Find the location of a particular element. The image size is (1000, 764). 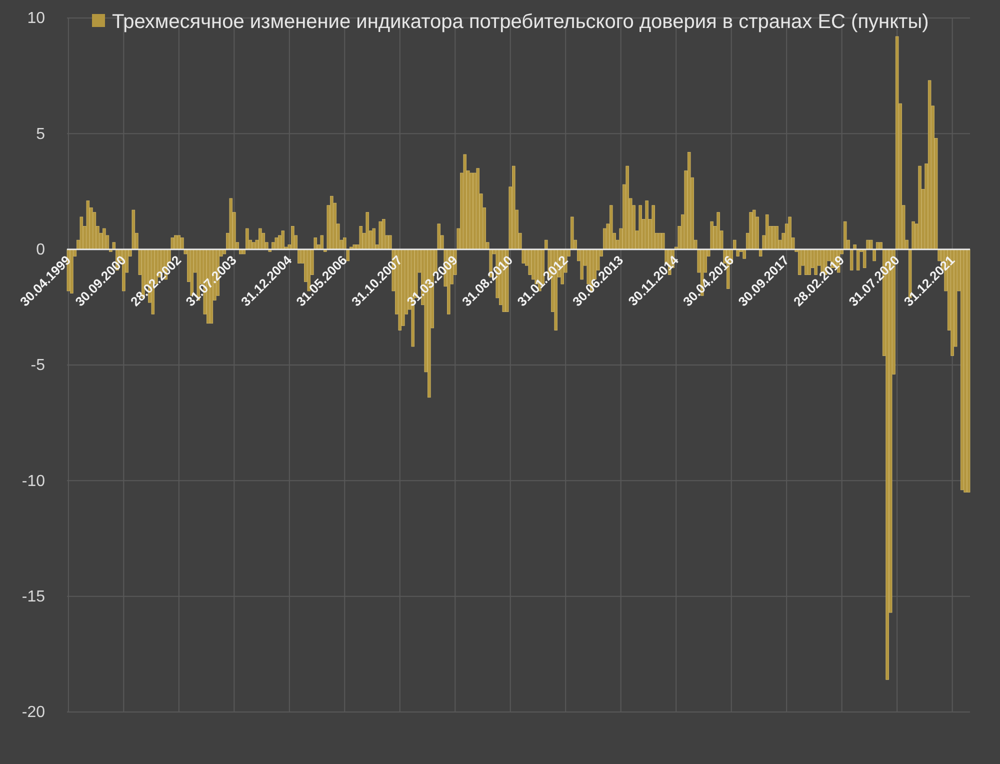

y-tick-label: -5 is located at coordinates (38, 365).